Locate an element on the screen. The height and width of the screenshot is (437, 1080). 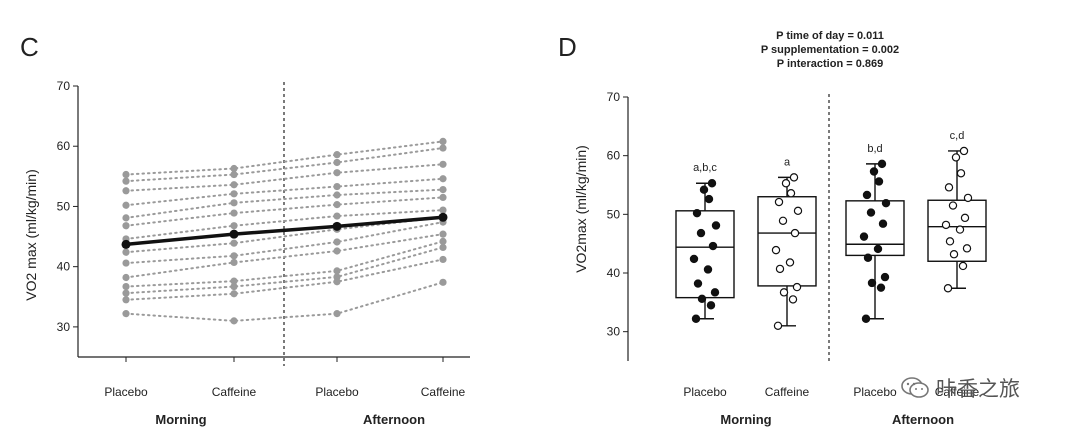
panel-c-label: C is located at coordinates (29, 47).